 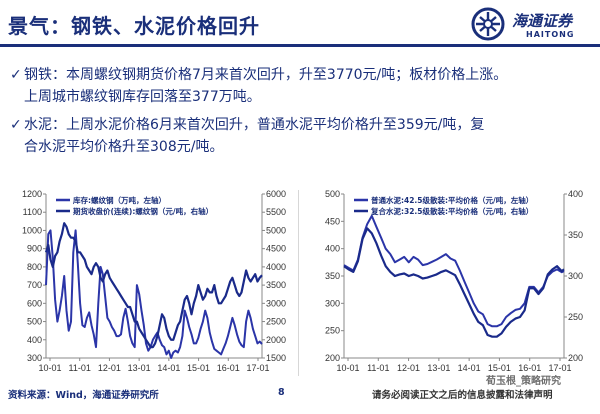 I want to click on legend-label: 普通水泥:42.5级散装:平均价格（元/吨，左轴）, so click(x=452, y=200).